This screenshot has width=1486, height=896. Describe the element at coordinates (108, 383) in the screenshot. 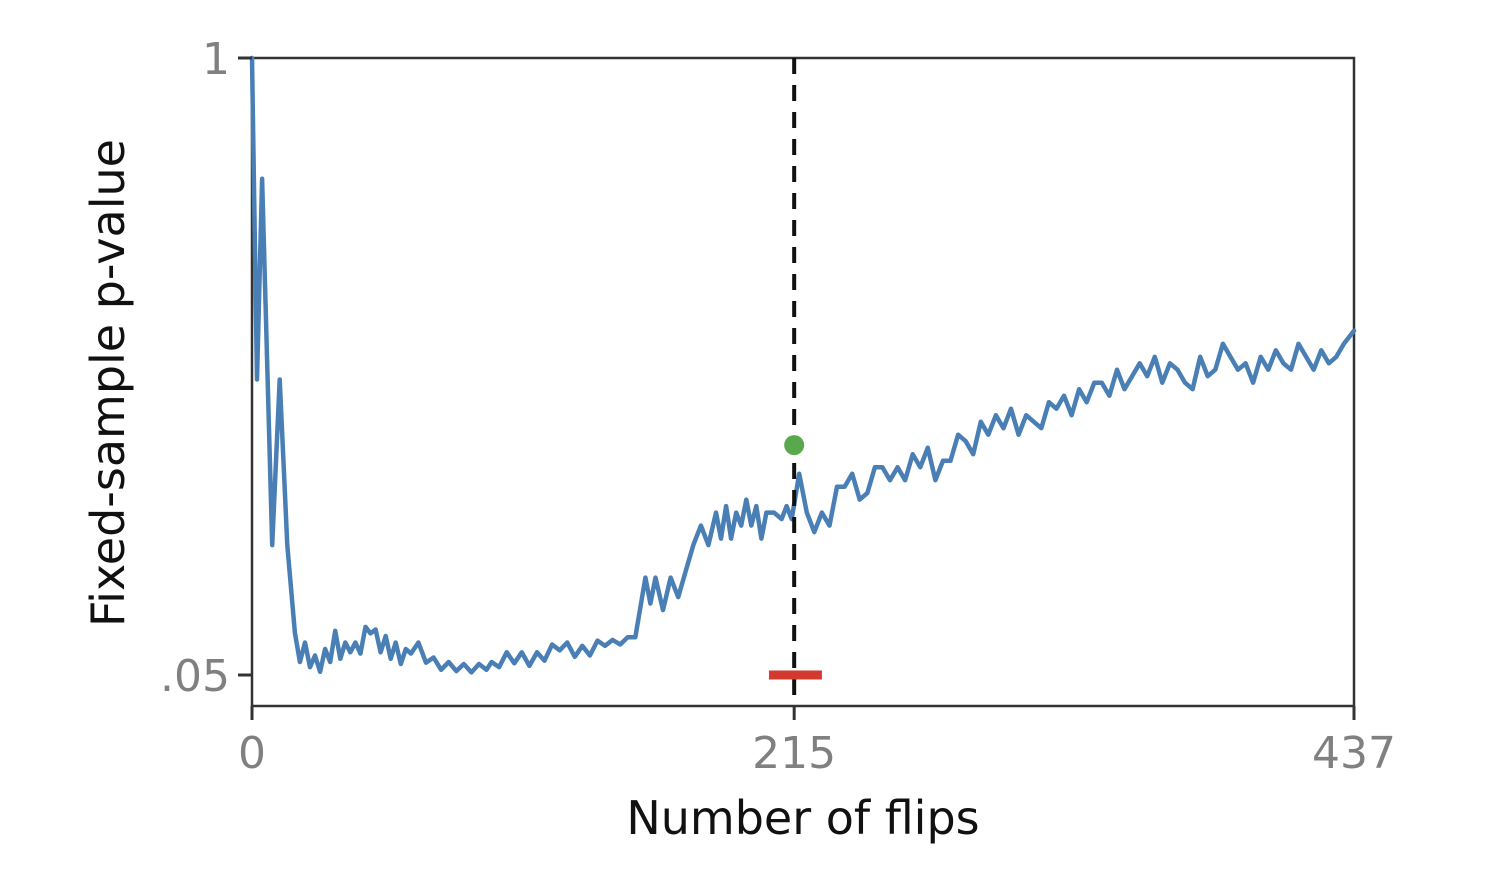

I see `y-axis-title: Fixed-sample p-value` at that location.